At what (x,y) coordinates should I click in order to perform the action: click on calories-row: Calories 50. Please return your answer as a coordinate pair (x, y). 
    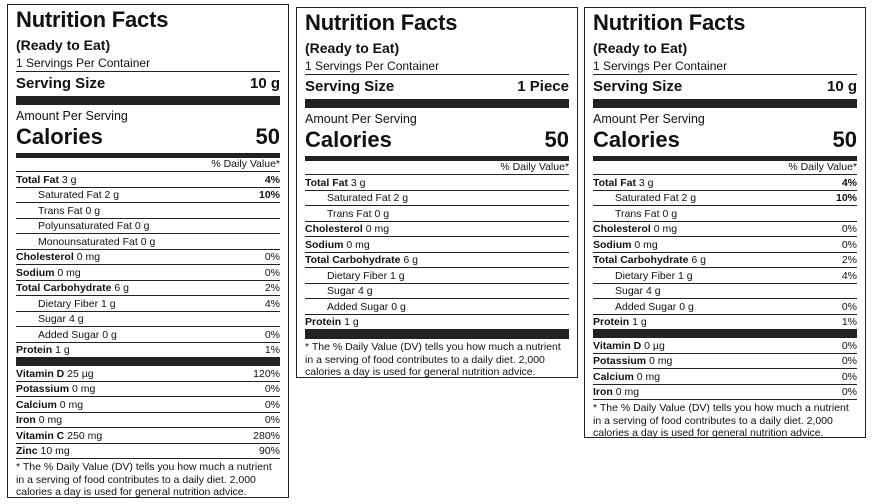
    Looking at the image, I should click on (437, 144).